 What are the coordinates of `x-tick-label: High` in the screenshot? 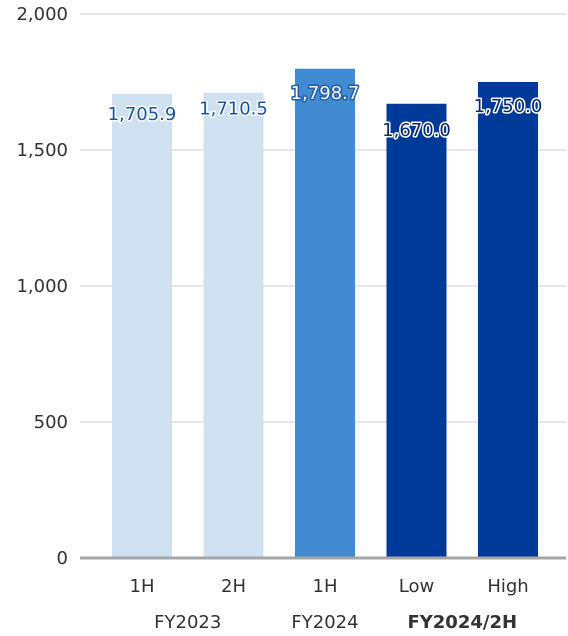 It's located at (507, 586).